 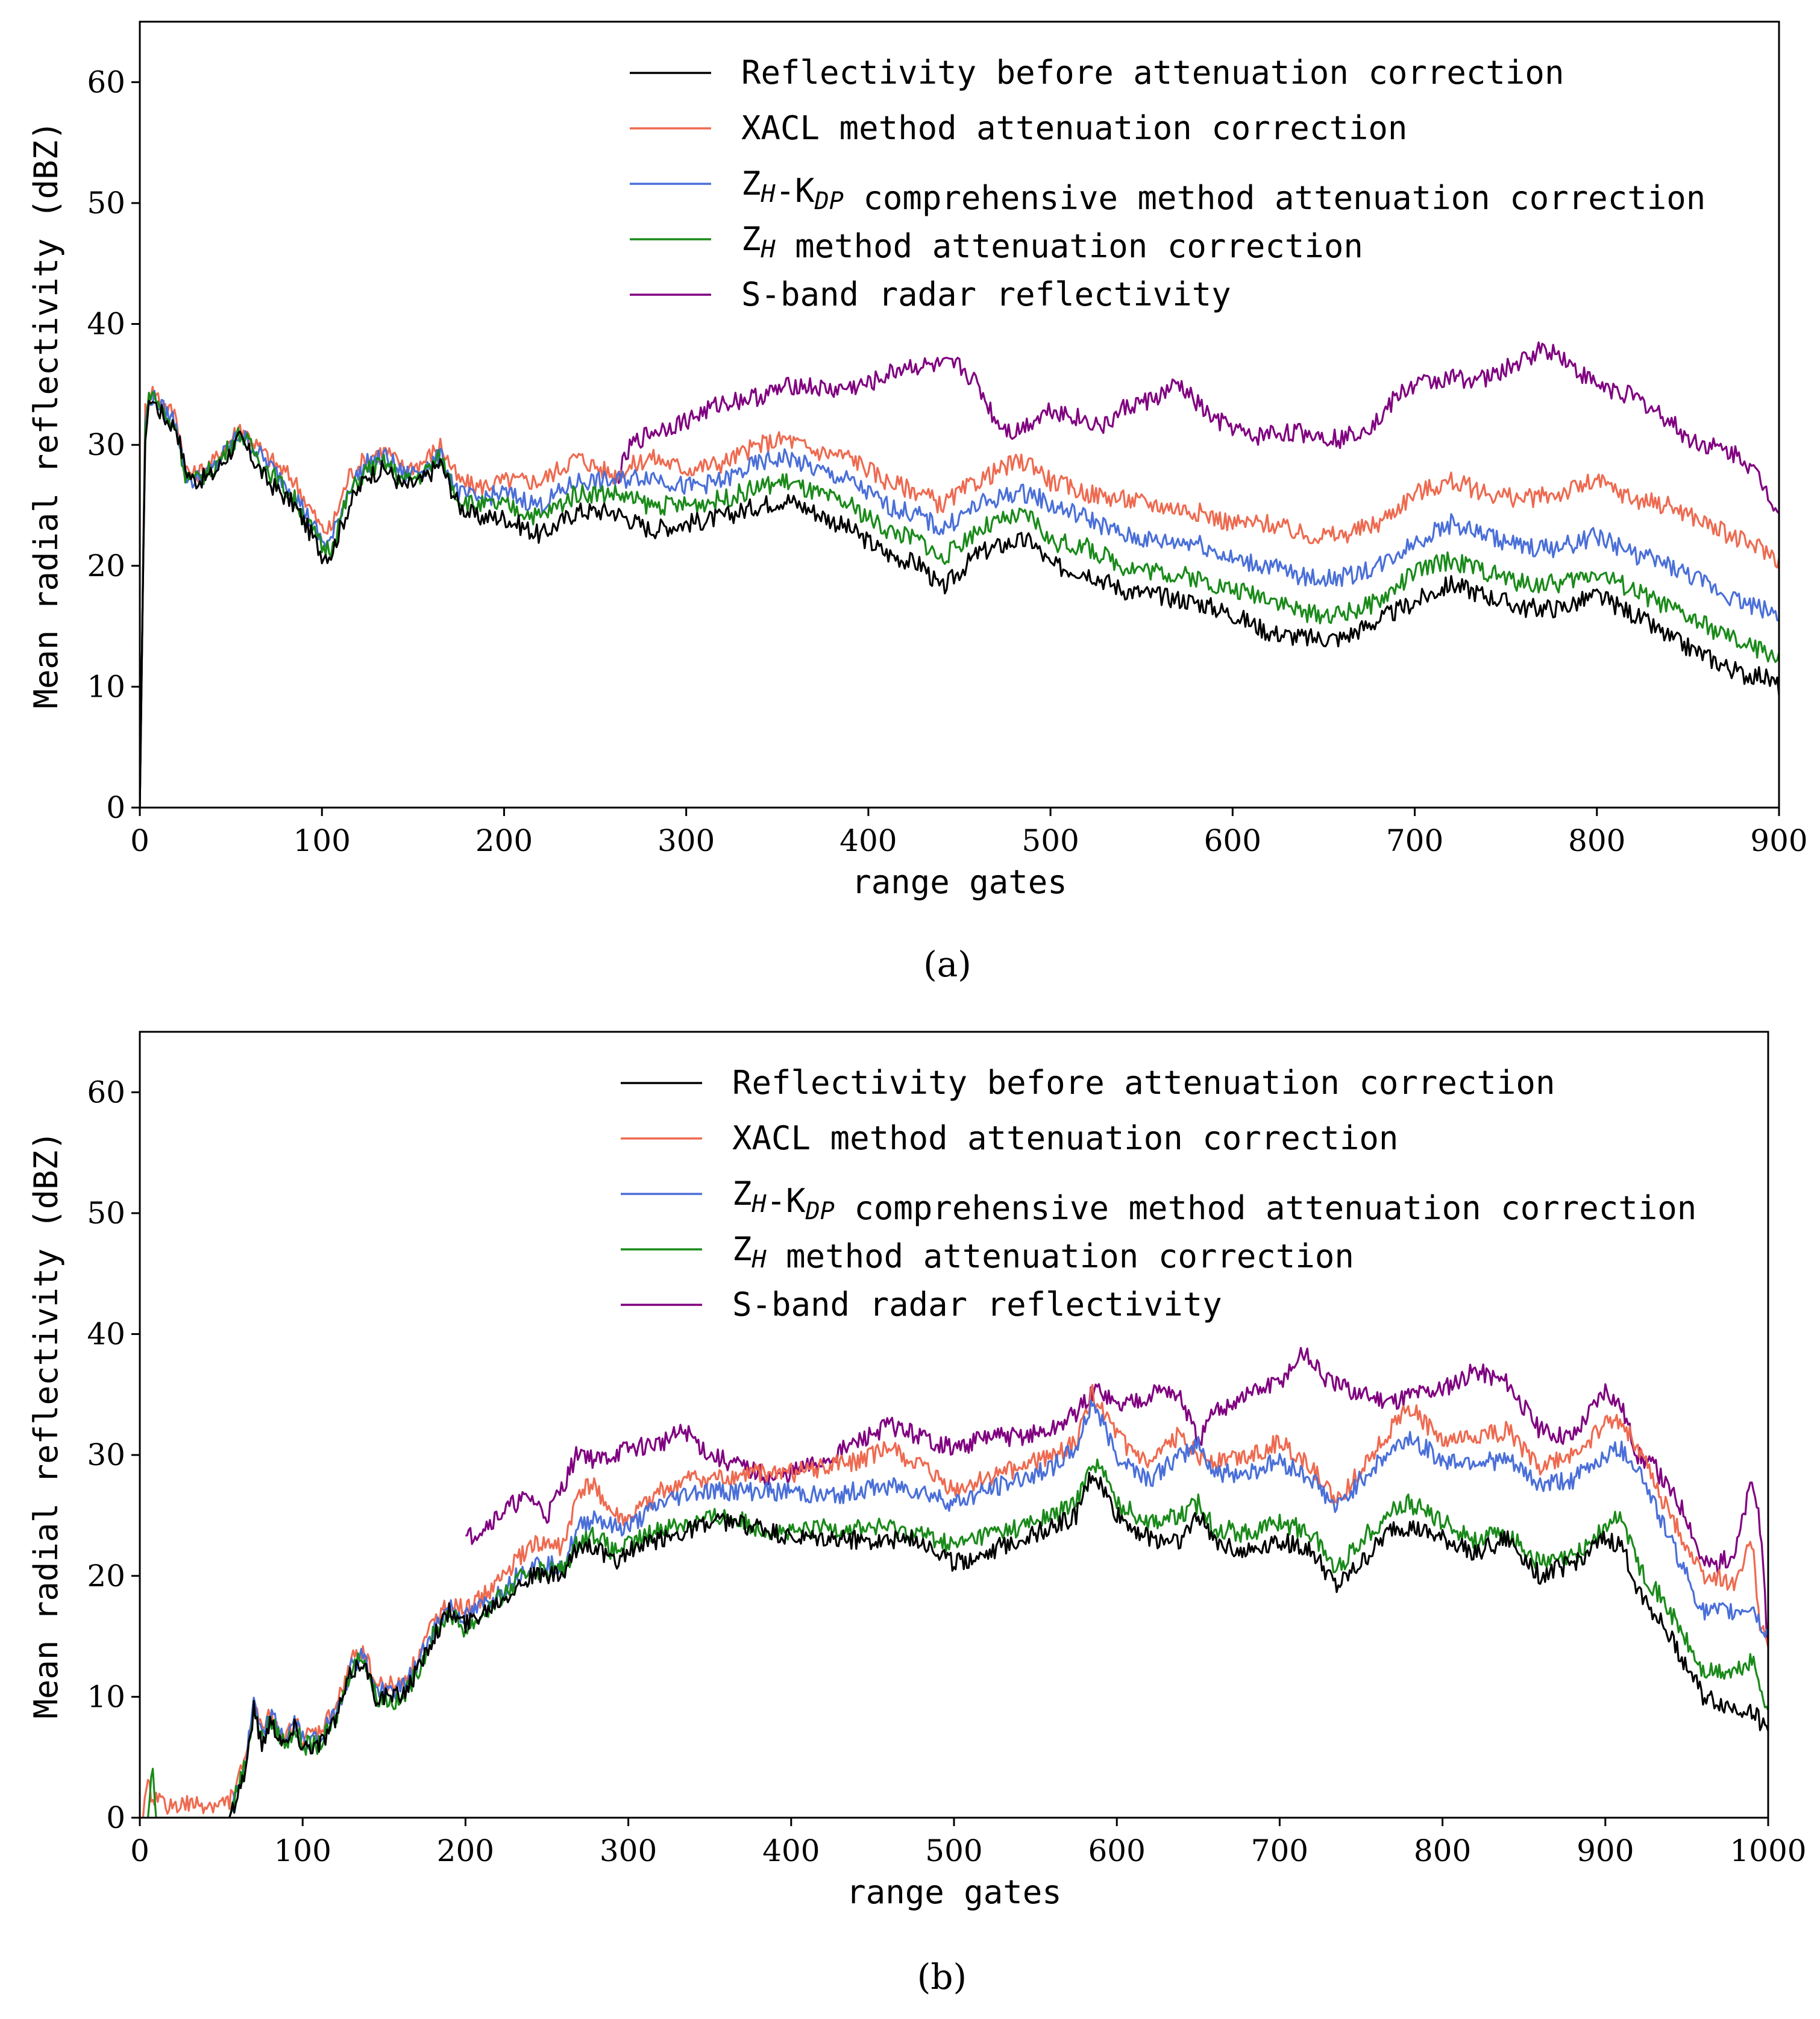 What do you see at coordinates (947, 964) in the screenshot?
I see `figure-caption: (a)` at bounding box center [947, 964].